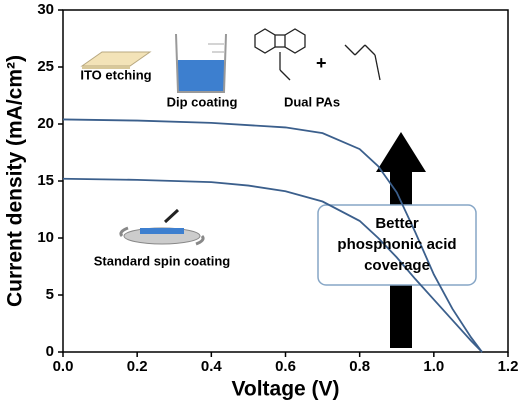  Describe the element at coordinates (162, 227) in the screenshot. I see `spin-coater-icon` at that location.